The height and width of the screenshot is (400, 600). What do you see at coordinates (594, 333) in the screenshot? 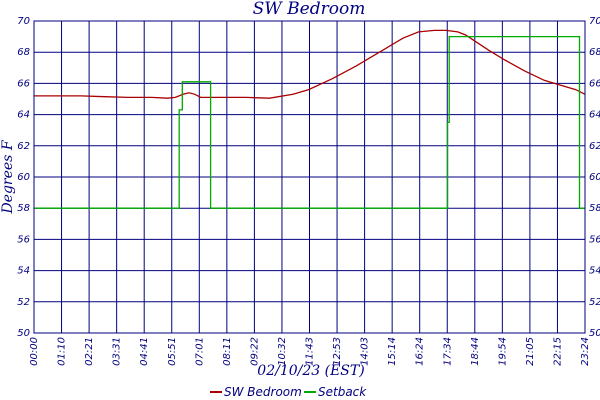
I see `y-tick-label-right: 50` at bounding box center [594, 333].